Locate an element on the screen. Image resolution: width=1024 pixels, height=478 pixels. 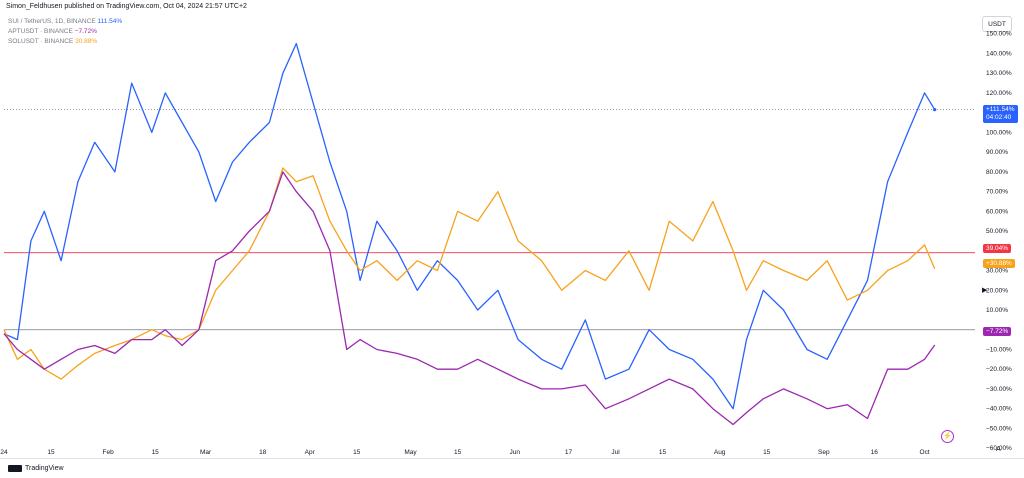
y-tick-label: 60.00% is located at coordinates (997, 211).